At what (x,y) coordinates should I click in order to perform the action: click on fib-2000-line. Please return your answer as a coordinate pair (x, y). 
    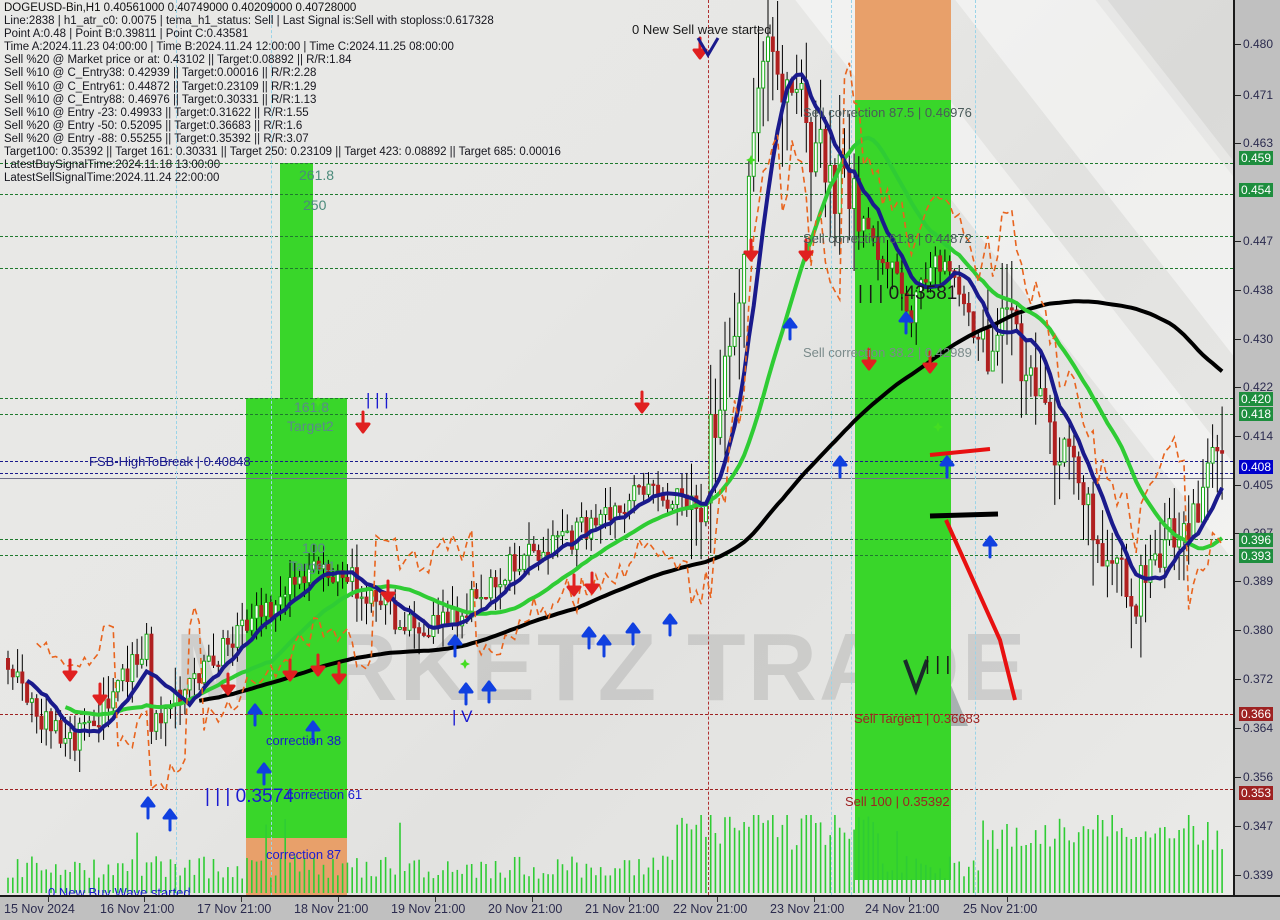
    Looking at the image, I should click on (616, 268).